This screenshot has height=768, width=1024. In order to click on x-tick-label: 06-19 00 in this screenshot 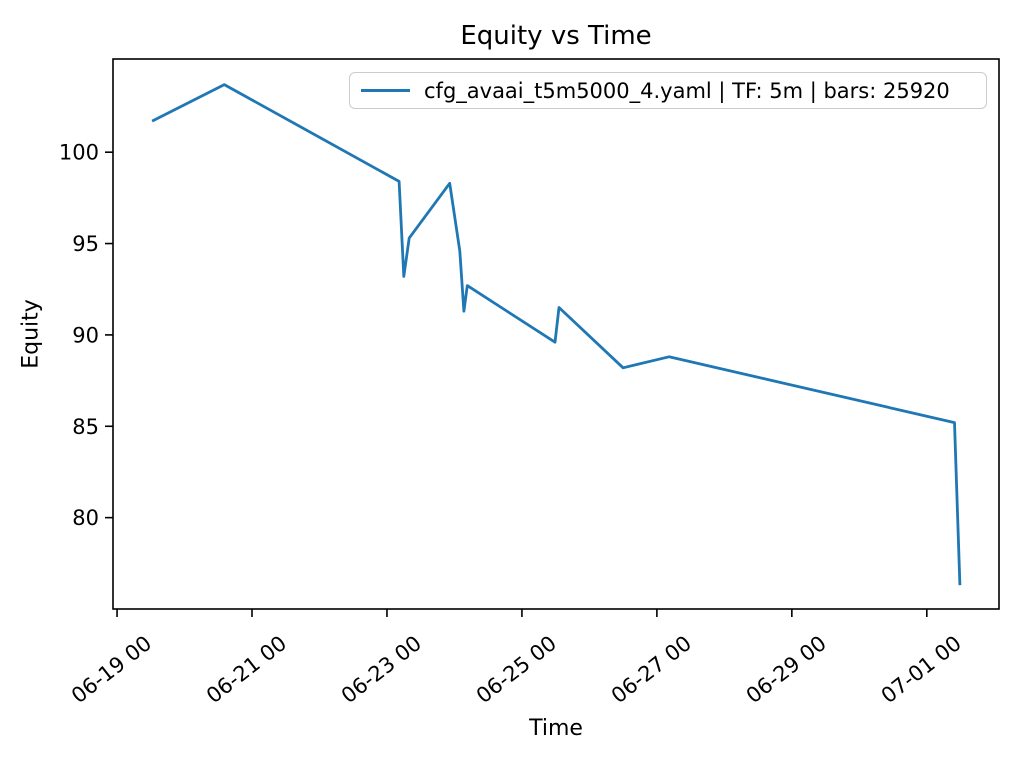, I will do `click(111, 669)`.